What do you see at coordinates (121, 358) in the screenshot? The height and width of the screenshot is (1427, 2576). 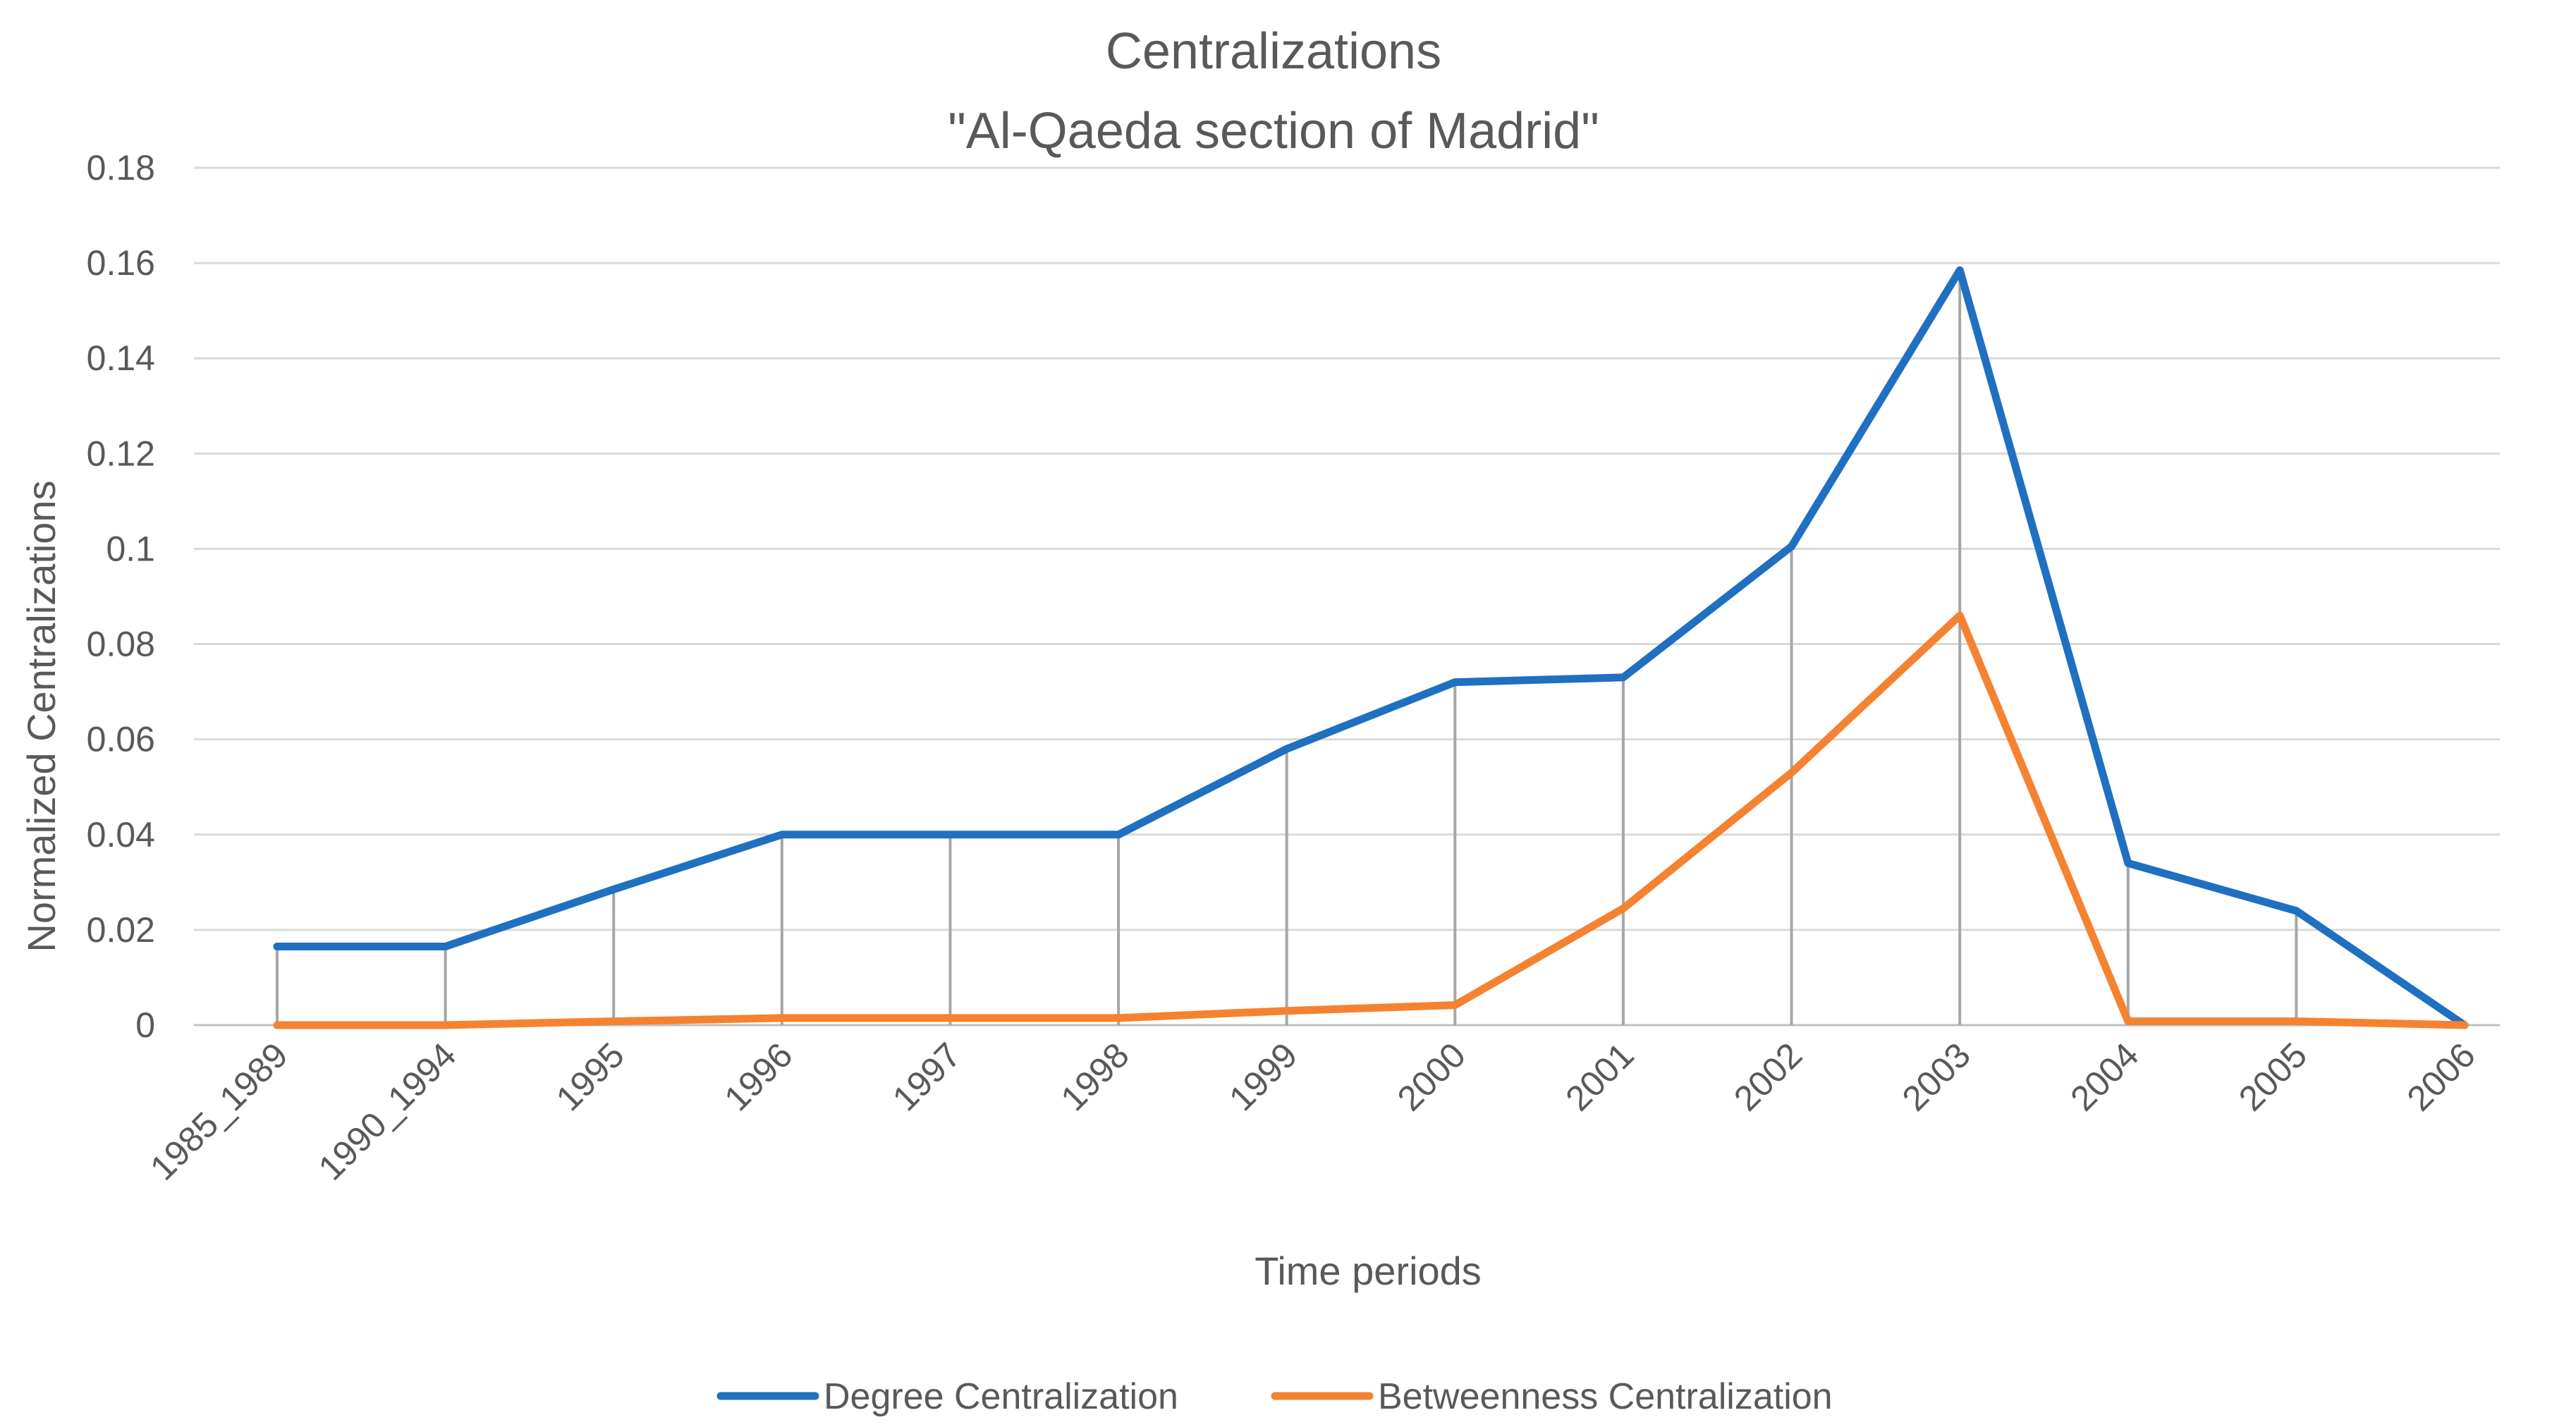 I see `y-tick-label: 0.14` at bounding box center [121, 358].